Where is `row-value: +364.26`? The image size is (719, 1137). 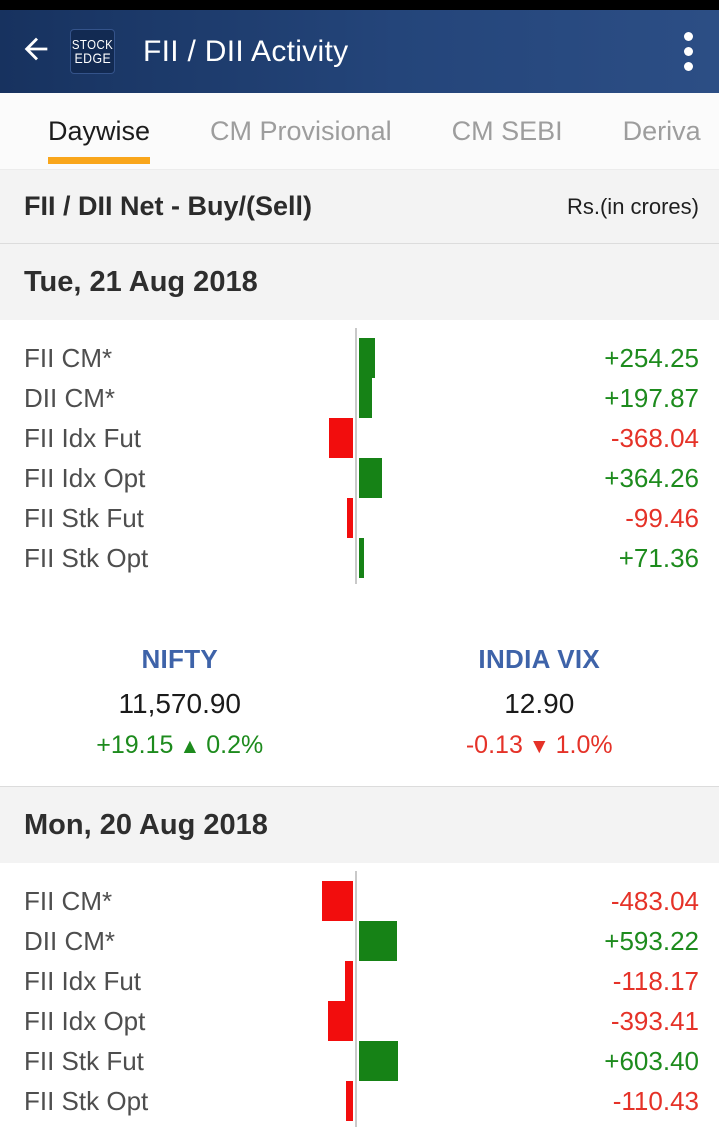 row-value: +364.26 is located at coordinates (651, 477).